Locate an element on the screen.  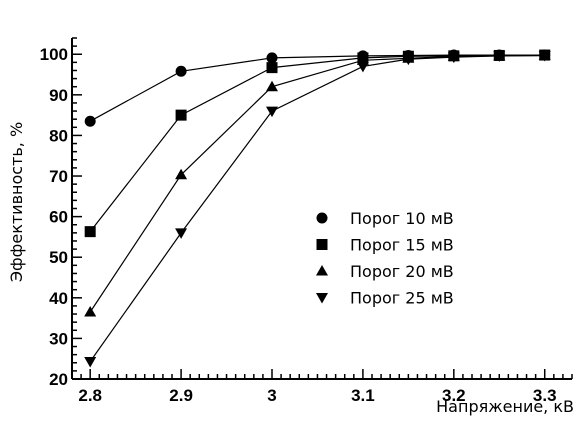
legend-entry: Порог 10 мВ is located at coordinates (385, 218).